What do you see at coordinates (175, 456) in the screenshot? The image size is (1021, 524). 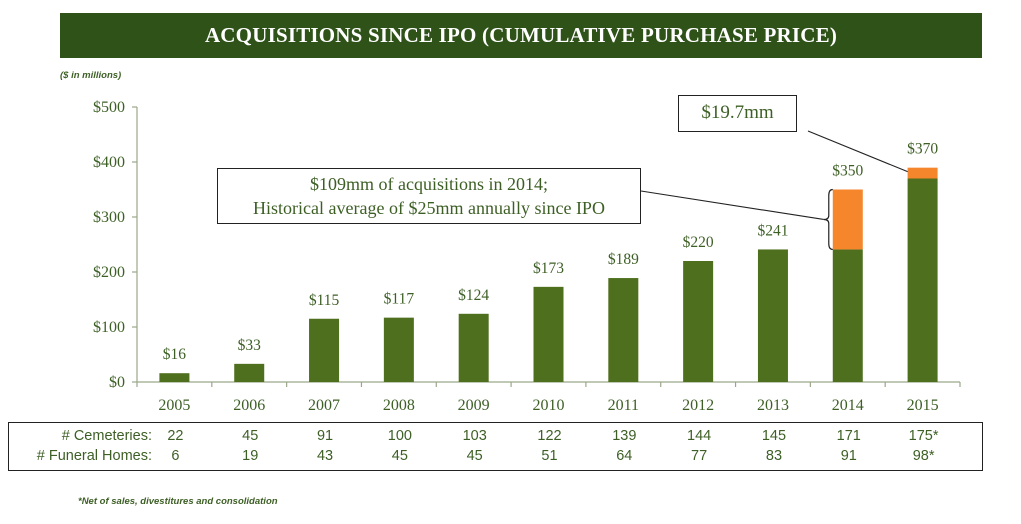 I see `count-cell: 6` at bounding box center [175, 456].